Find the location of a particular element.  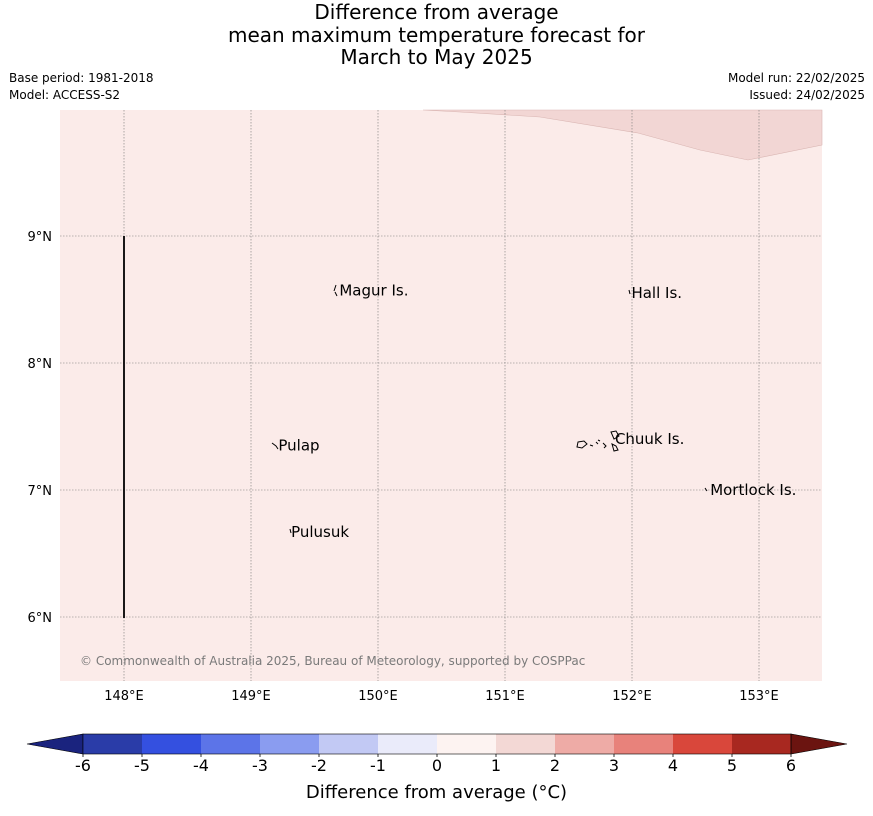

colorbar-tick-label: -2 is located at coordinates (319, 765).